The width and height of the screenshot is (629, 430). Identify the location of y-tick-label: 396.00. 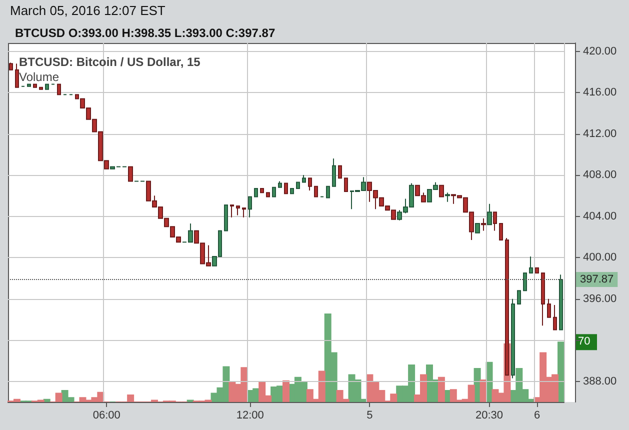
(600, 298).